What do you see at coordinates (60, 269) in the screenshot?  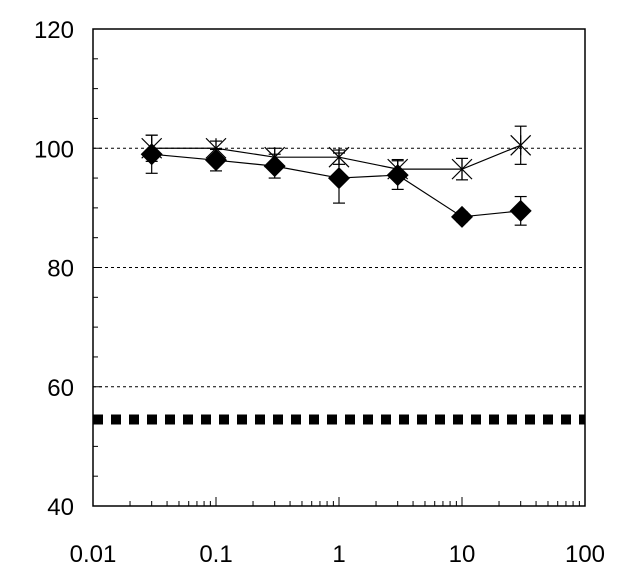 I see `y-tick-label: 80` at bounding box center [60, 269].